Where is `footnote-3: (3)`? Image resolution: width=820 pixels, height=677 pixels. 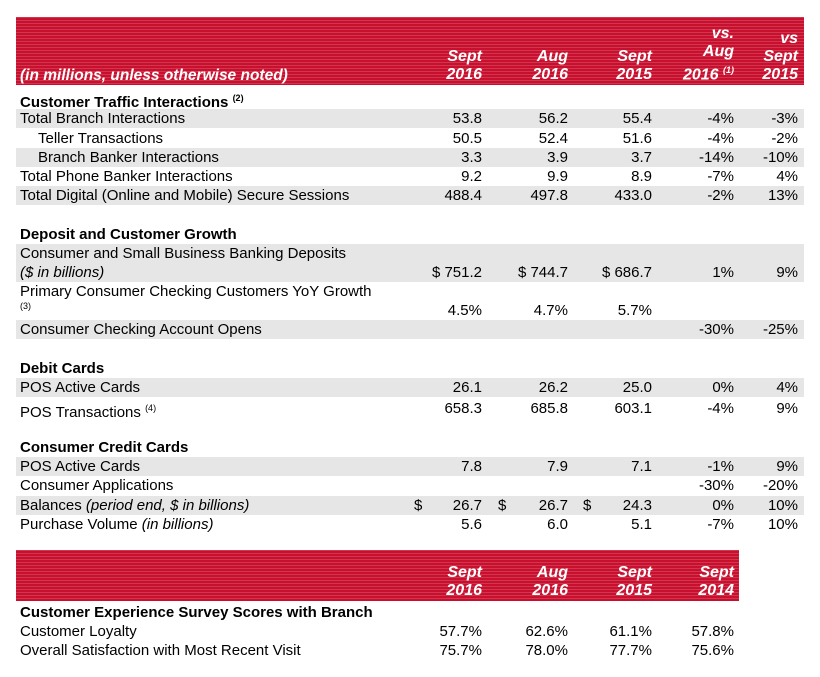 footnote-3: (3) is located at coordinates (25, 306).